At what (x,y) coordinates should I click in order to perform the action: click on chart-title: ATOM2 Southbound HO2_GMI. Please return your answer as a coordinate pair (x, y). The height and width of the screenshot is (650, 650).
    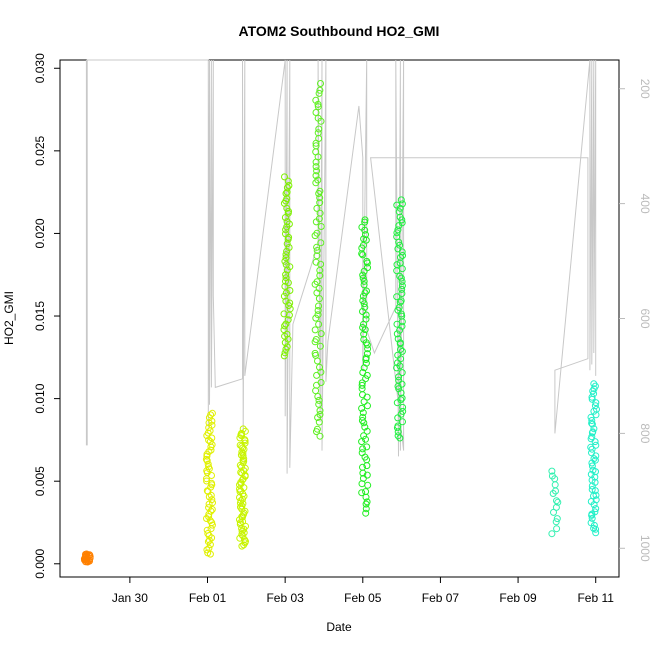
    Looking at the image, I should click on (339, 31).